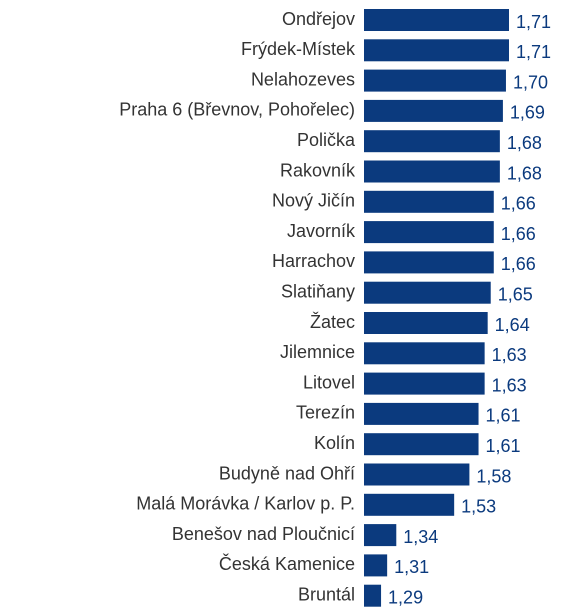 Image resolution: width=576 pixels, height=607 pixels. What do you see at coordinates (420, 537) in the screenshot?
I see `value-label: 1,34` at bounding box center [420, 537].